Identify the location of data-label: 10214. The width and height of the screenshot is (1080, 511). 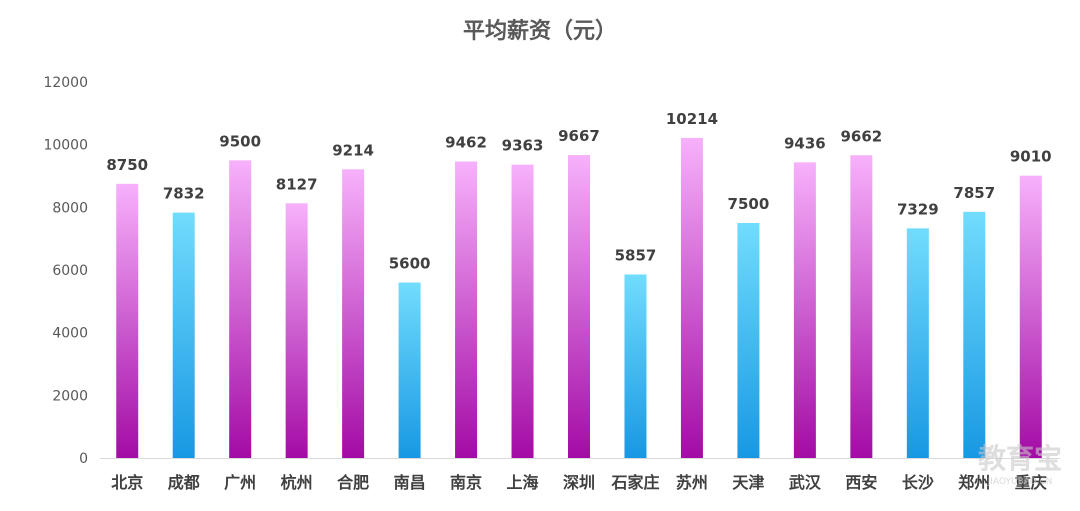
(692, 119).